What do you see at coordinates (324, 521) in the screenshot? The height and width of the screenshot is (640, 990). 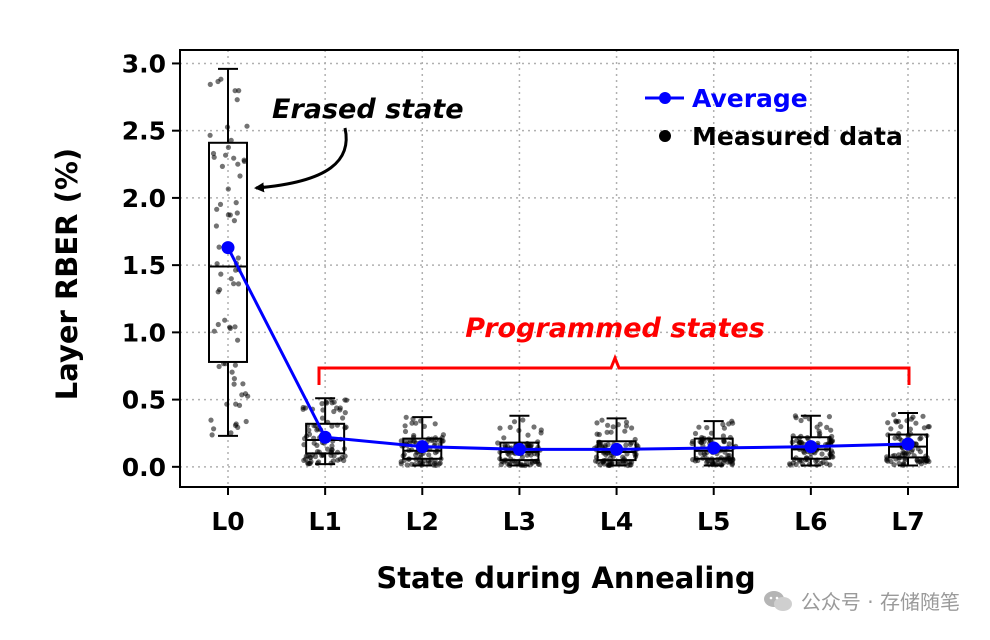 I see `x-tick-label: L1` at bounding box center [324, 521].